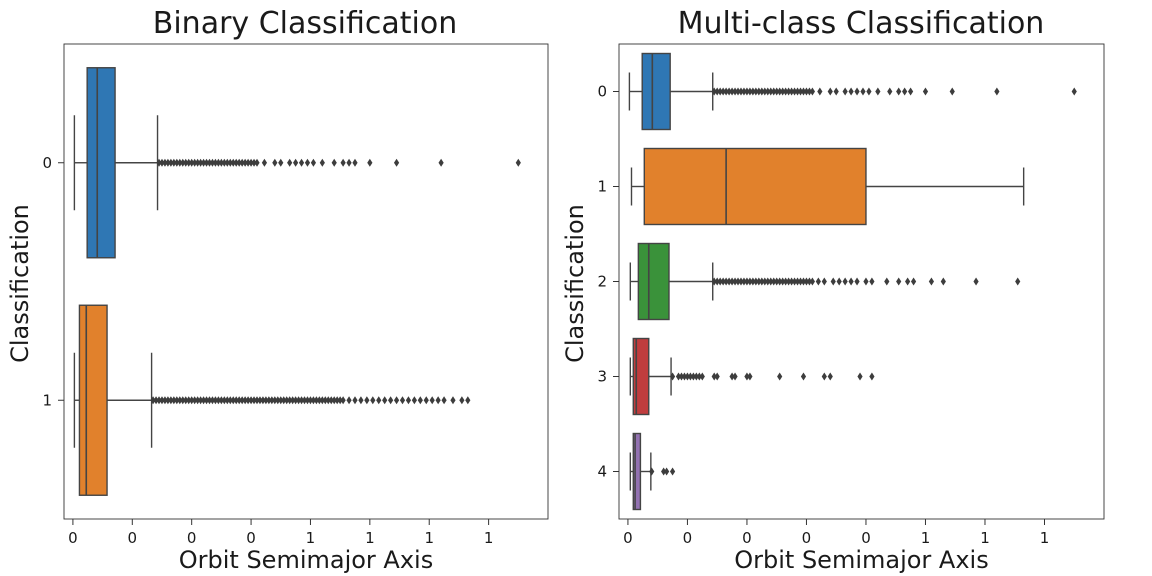 The width and height of the screenshot is (1152, 576). What do you see at coordinates (861, 23) in the screenshot?
I see `chart-title: Multi-class Classification` at bounding box center [861, 23].